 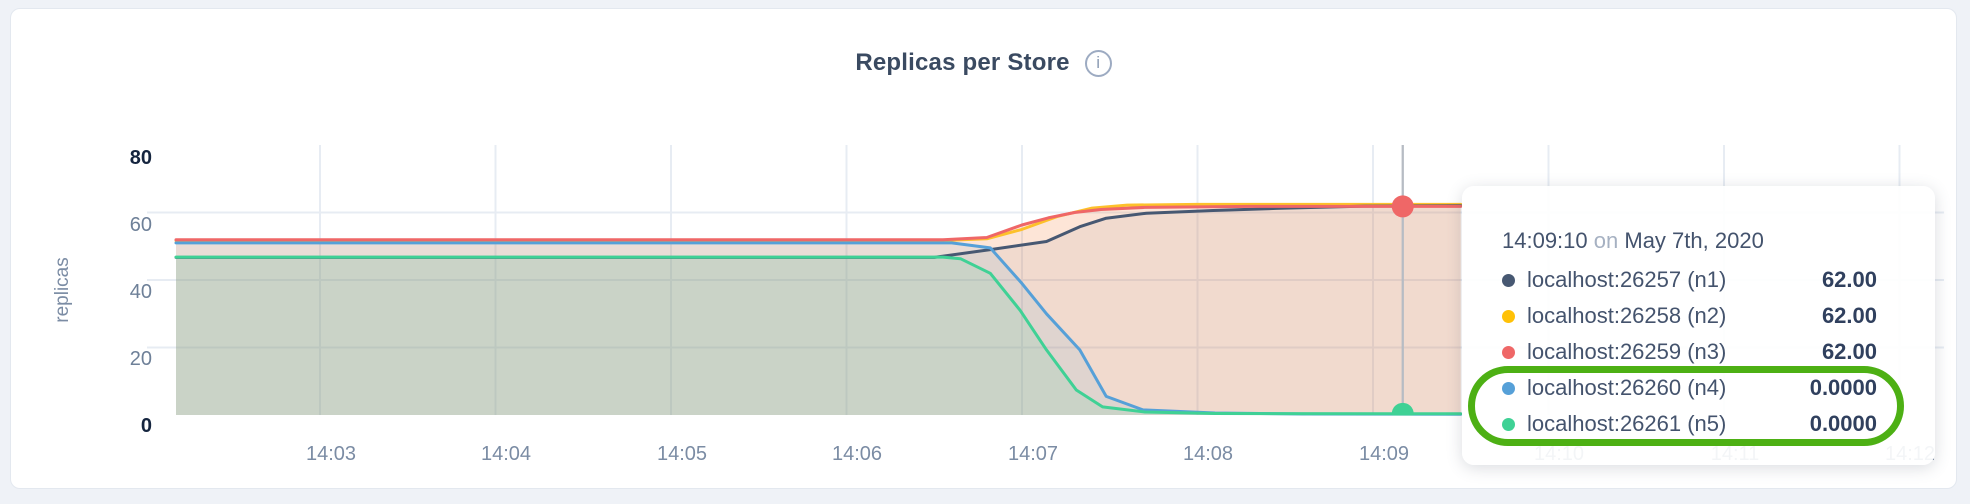 I want to click on series-dot-n5, so click(x=1508, y=424).